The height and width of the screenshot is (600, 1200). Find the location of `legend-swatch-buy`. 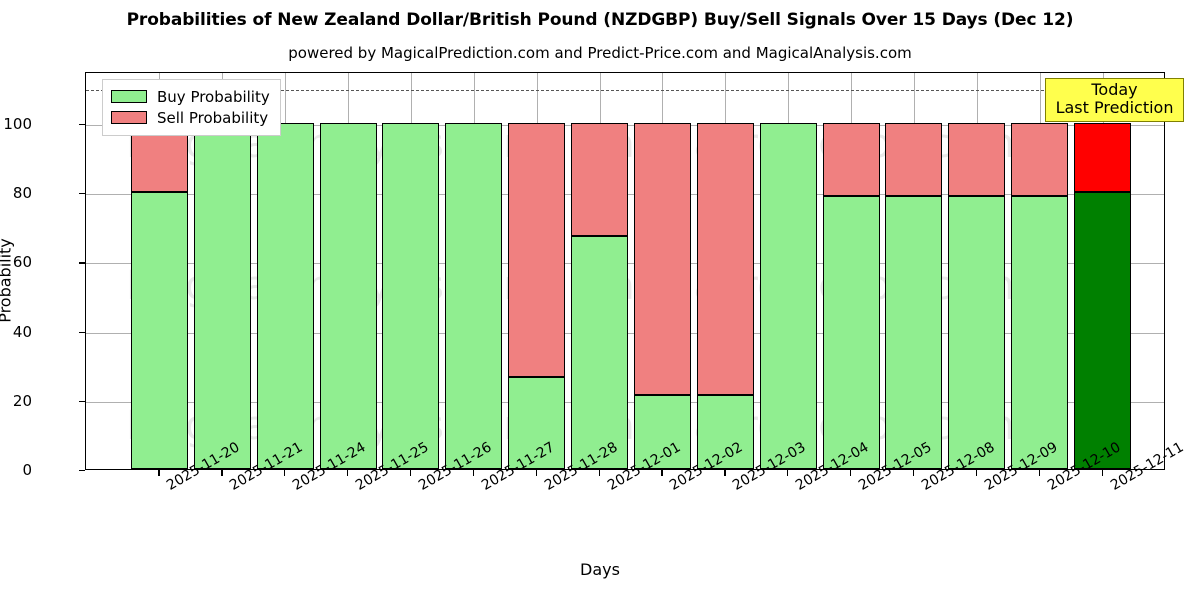

legend-swatch-buy is located at coordinates (129, 96).